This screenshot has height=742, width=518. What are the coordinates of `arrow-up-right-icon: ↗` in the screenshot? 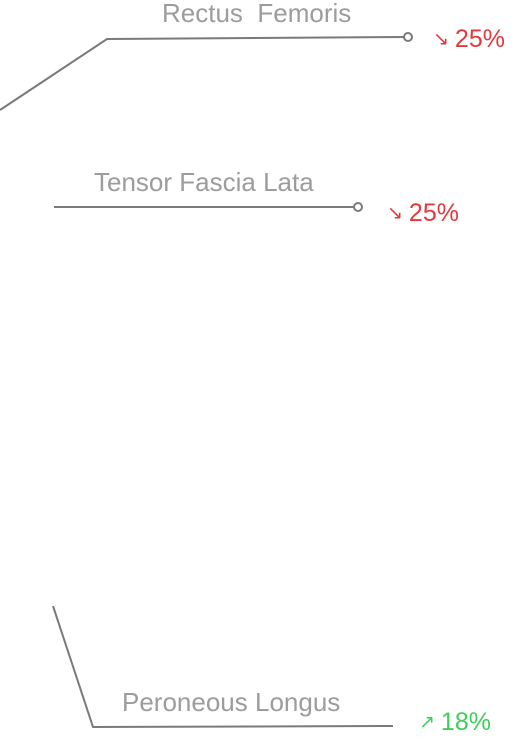 It's located at (427, 722).